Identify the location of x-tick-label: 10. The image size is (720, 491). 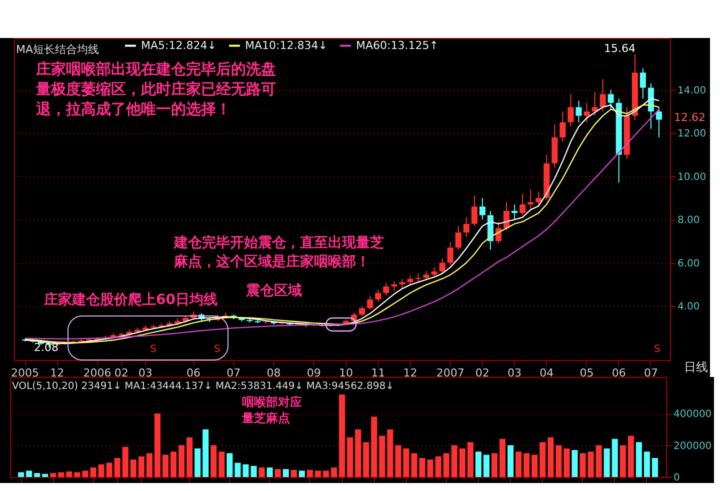
(346, 373).